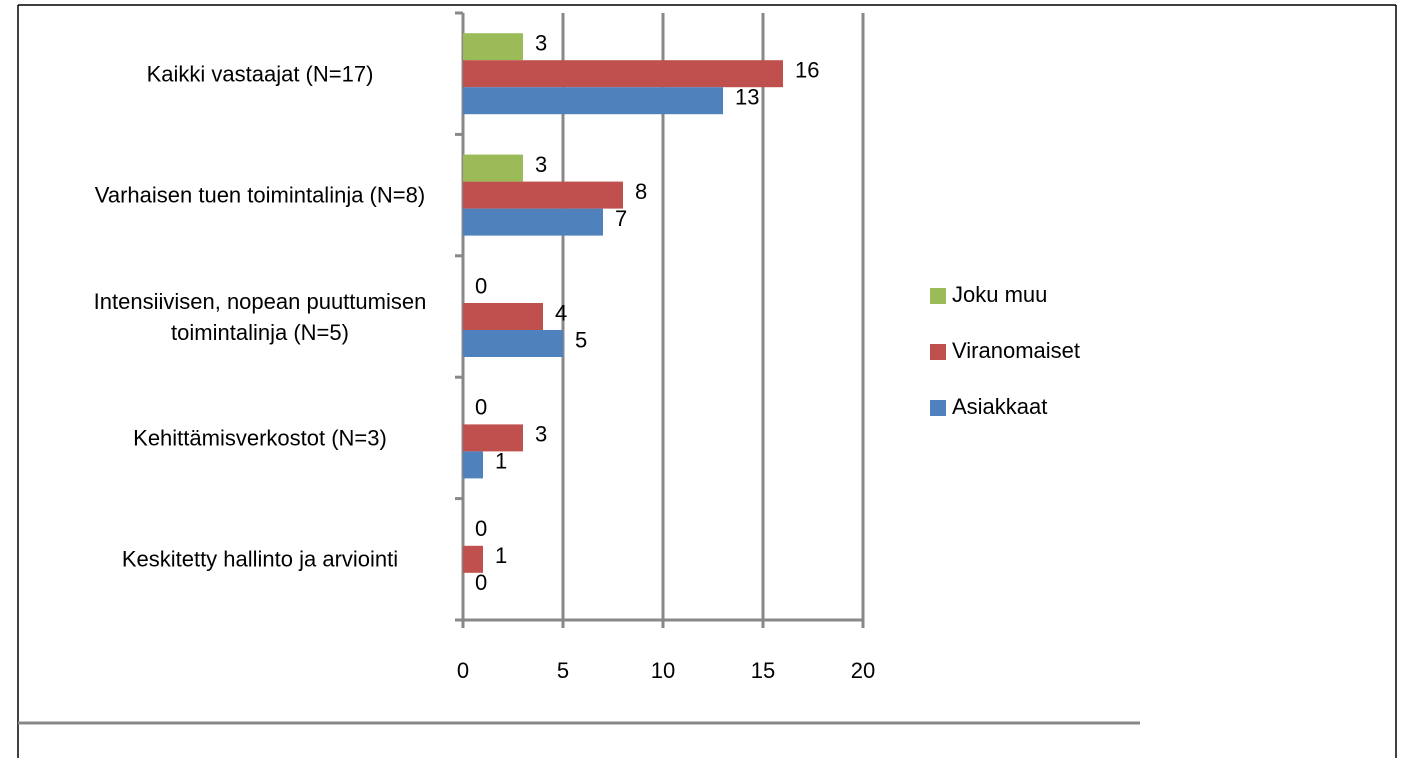 The height and width of the screenshot is (758, 1404). Describe the element at coordinates (641, 191) in the screenshot. I see `data-label: 8` at that location.